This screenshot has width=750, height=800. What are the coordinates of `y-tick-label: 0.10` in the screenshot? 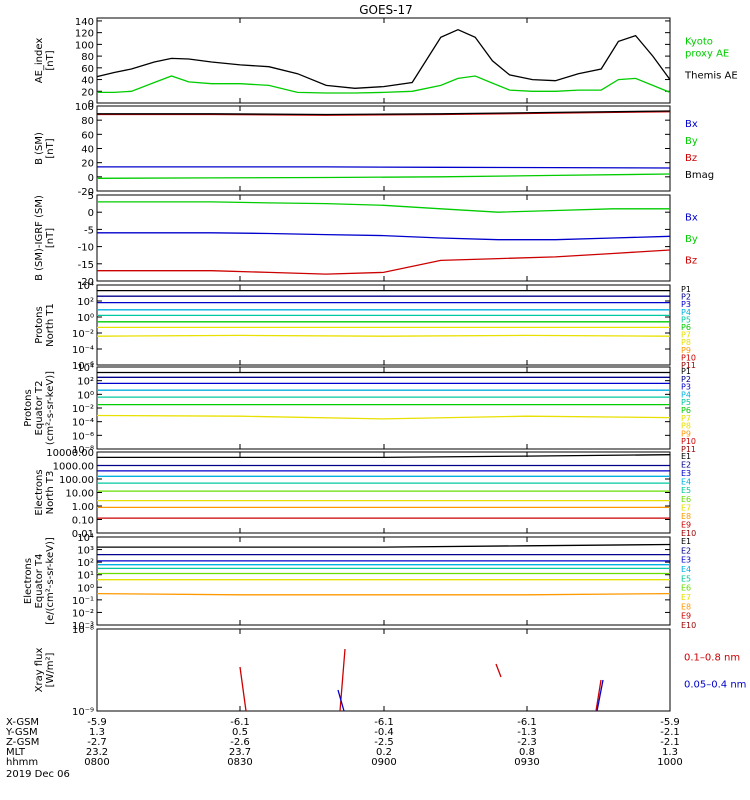 It's located at (83, 521).